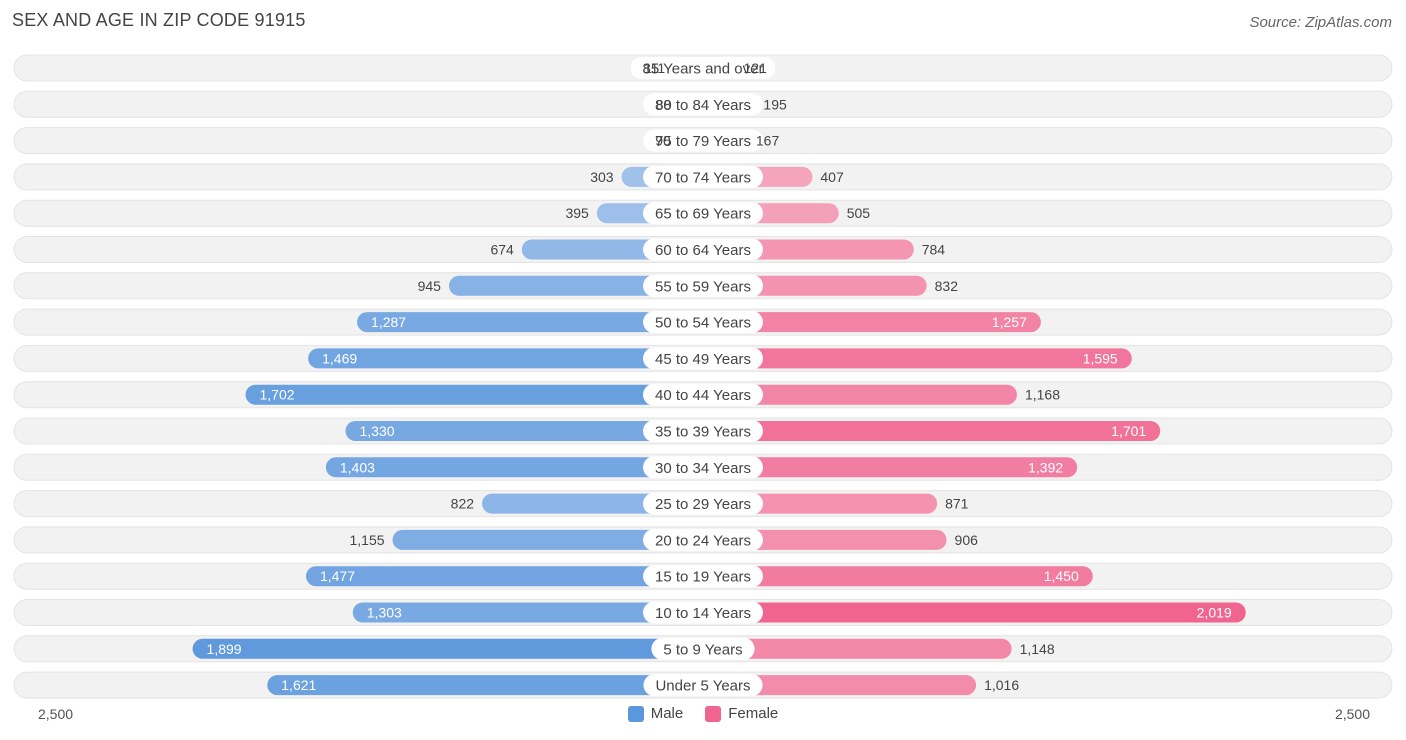  Describe the element at coordinates (934, 250) in the screenshot. I see `value-label-female: 784` at that location.